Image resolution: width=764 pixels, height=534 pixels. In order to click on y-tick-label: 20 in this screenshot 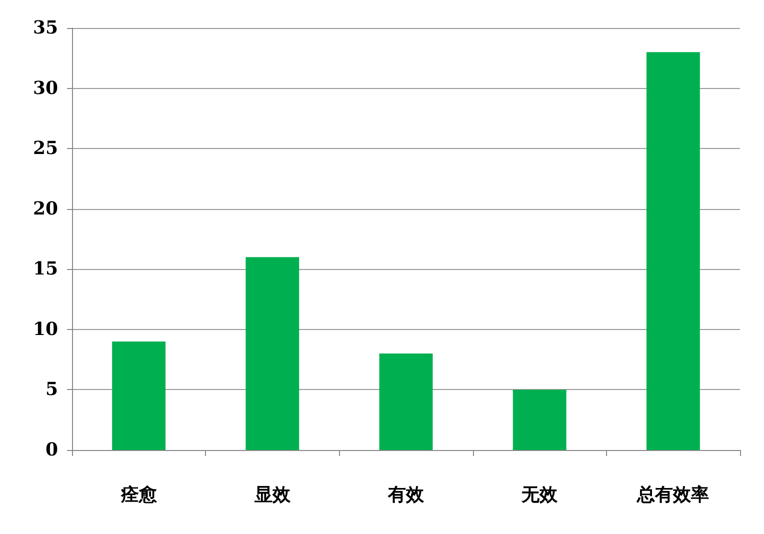, I will do `click(45, 209)`.